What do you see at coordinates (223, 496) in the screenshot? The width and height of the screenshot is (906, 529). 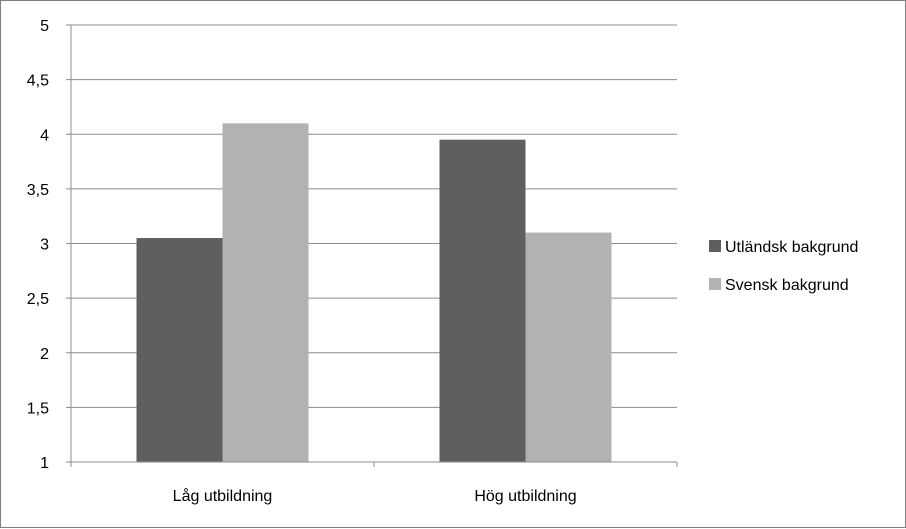 I see `x-tick-label: Låg utbildning` at bounding box center [223, 496].